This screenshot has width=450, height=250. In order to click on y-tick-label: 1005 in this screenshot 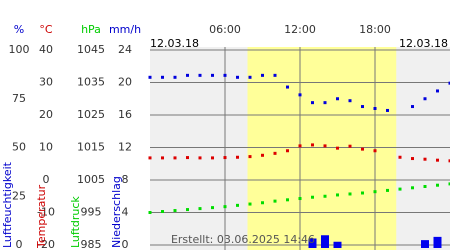, I will do `click(91, 179)`.